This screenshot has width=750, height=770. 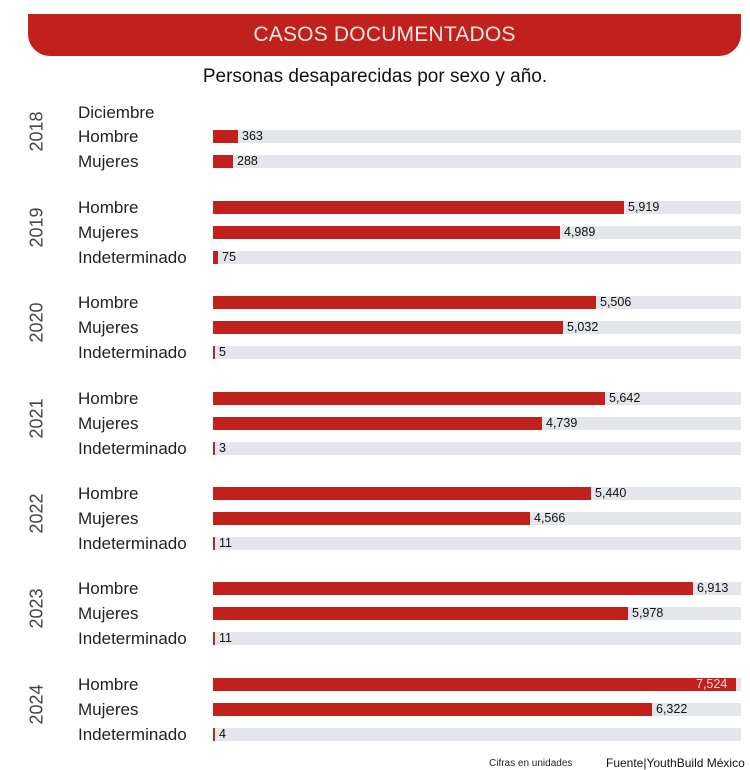 What do you see at coordinates (477, 161) in the screenshot?
I see `bar-track: 288` at bounding box center [477, 161].